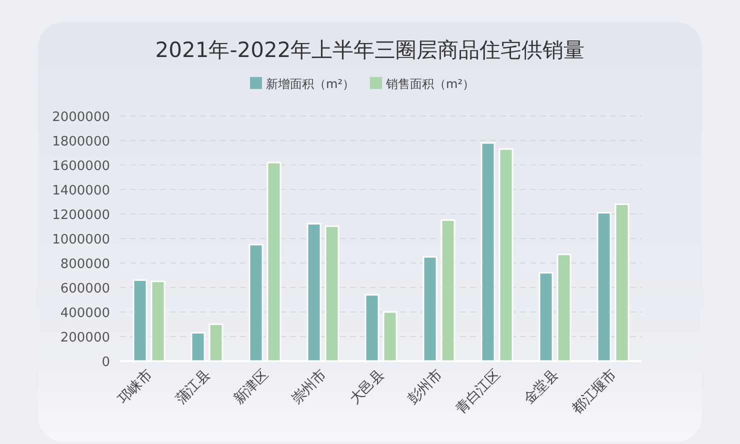  What do you see at coordinates (81, 142) in the screenshot?
I see `y-tick-label: 1800000` at bounding box center [81, 142].